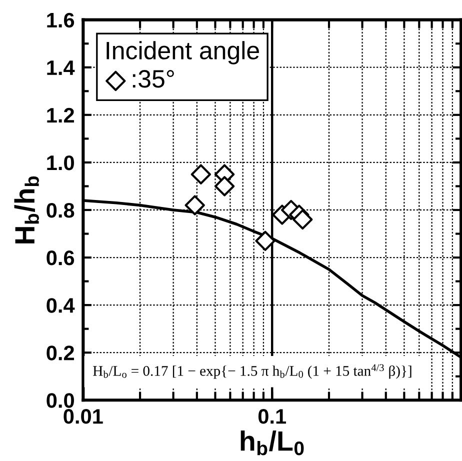 The width and height of the screenshot is (462, 461). Describe the element at coordinates (83, 416) in the screenshot. I see `x-tick-label: 0.01` at that location.